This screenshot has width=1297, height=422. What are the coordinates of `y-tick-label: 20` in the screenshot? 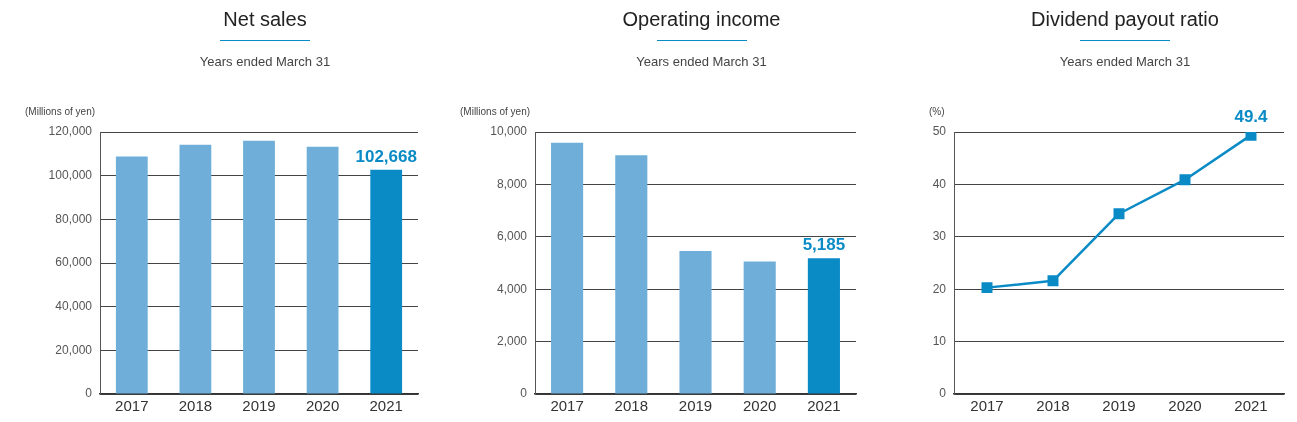 It's located at (939, 288).